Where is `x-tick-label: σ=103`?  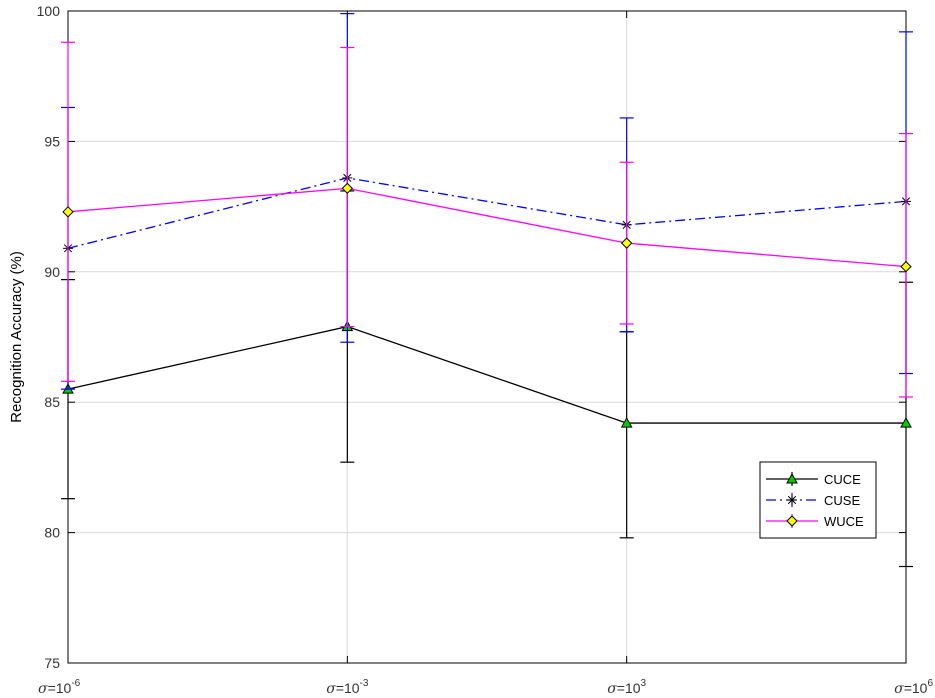 x-tick-label: σ=103 is located at coordinates (626, 687).